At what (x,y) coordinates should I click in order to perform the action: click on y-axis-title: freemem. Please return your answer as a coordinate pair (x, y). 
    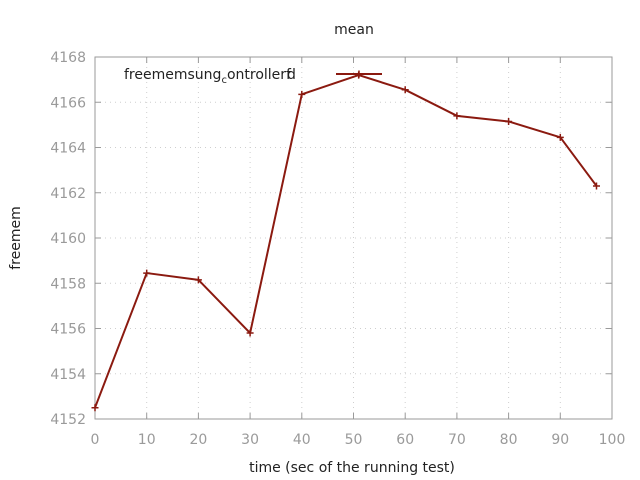
    Looking at the image, I should click on (16, 238).